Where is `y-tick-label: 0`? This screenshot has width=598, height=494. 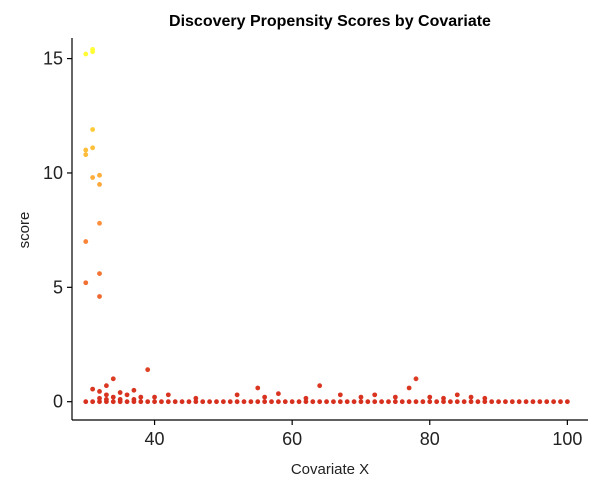
y-tick-label: 0 is located at coordinates (58, 402).